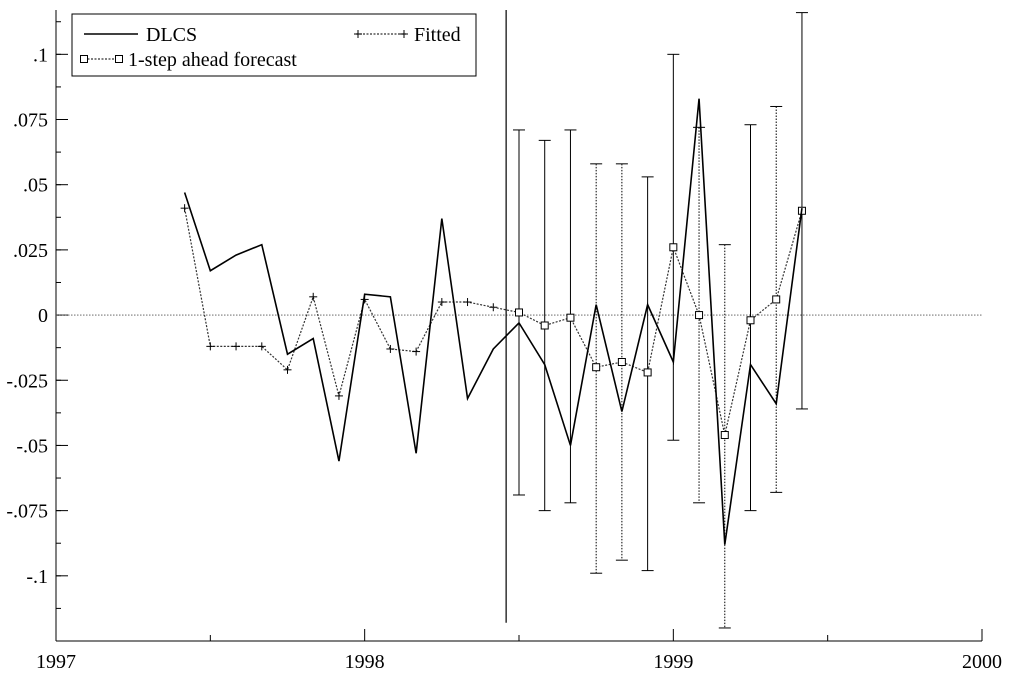  I want to click on legend-box, so click(274, 45).